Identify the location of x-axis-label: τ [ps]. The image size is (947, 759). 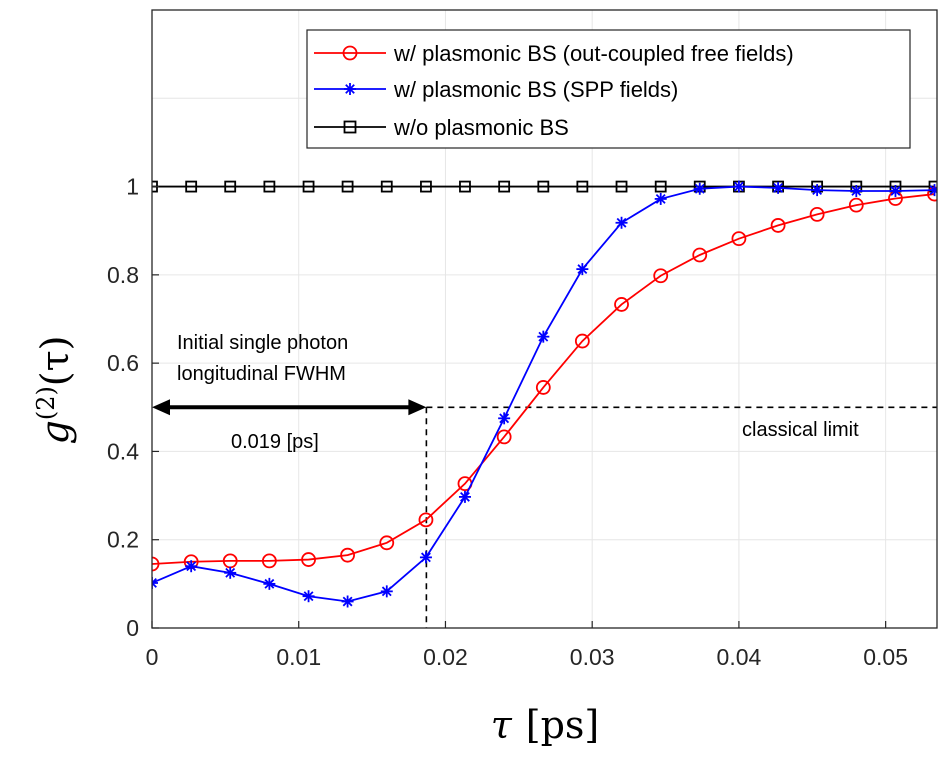
(545, 725).